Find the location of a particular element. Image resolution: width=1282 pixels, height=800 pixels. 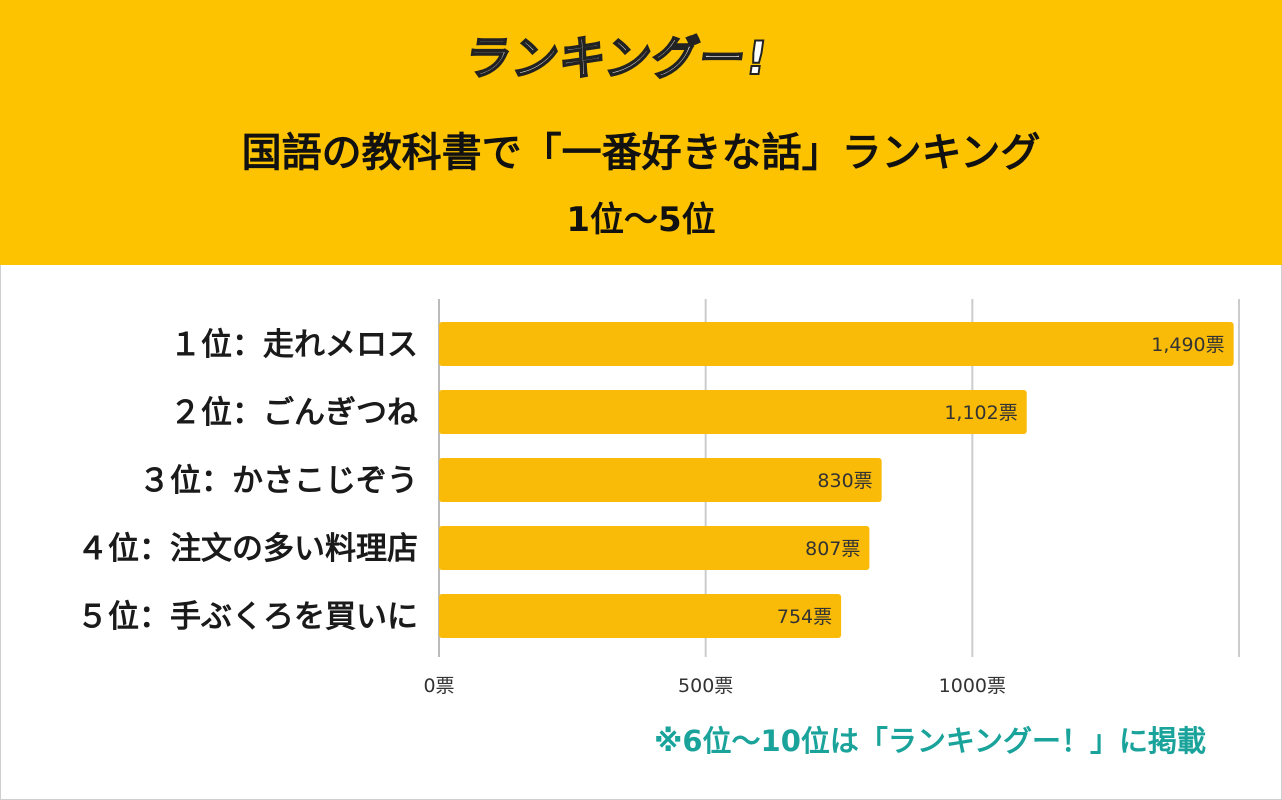

category-label: ３位：かさこじぞう is located at coordinates (278, 481).